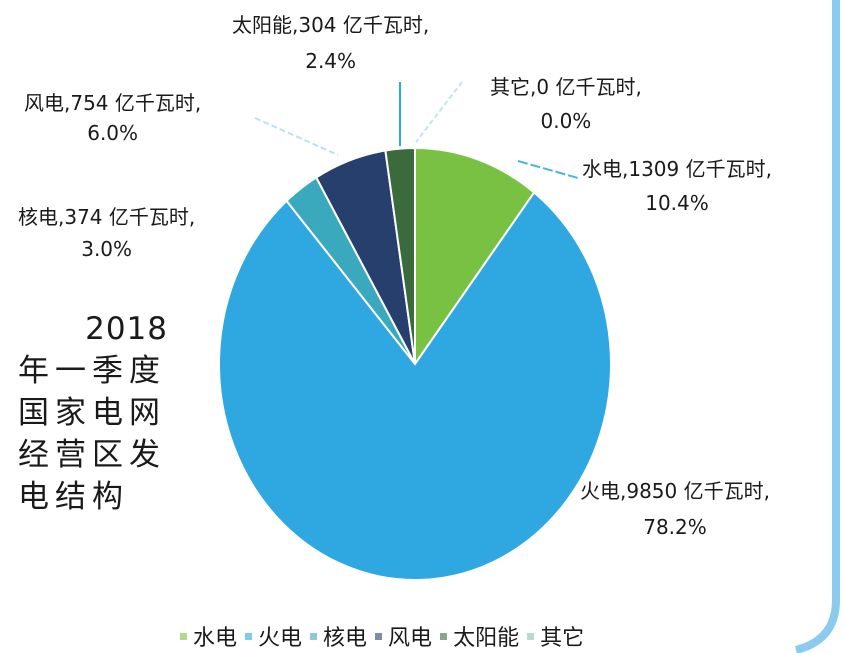 This screenshot has width=844, height=653. Describe the element at coordinates (675, 509) in the screenshot. I see `data-label-thermal: 火电,9850 亿千瓦时, 78.2%` at that location.